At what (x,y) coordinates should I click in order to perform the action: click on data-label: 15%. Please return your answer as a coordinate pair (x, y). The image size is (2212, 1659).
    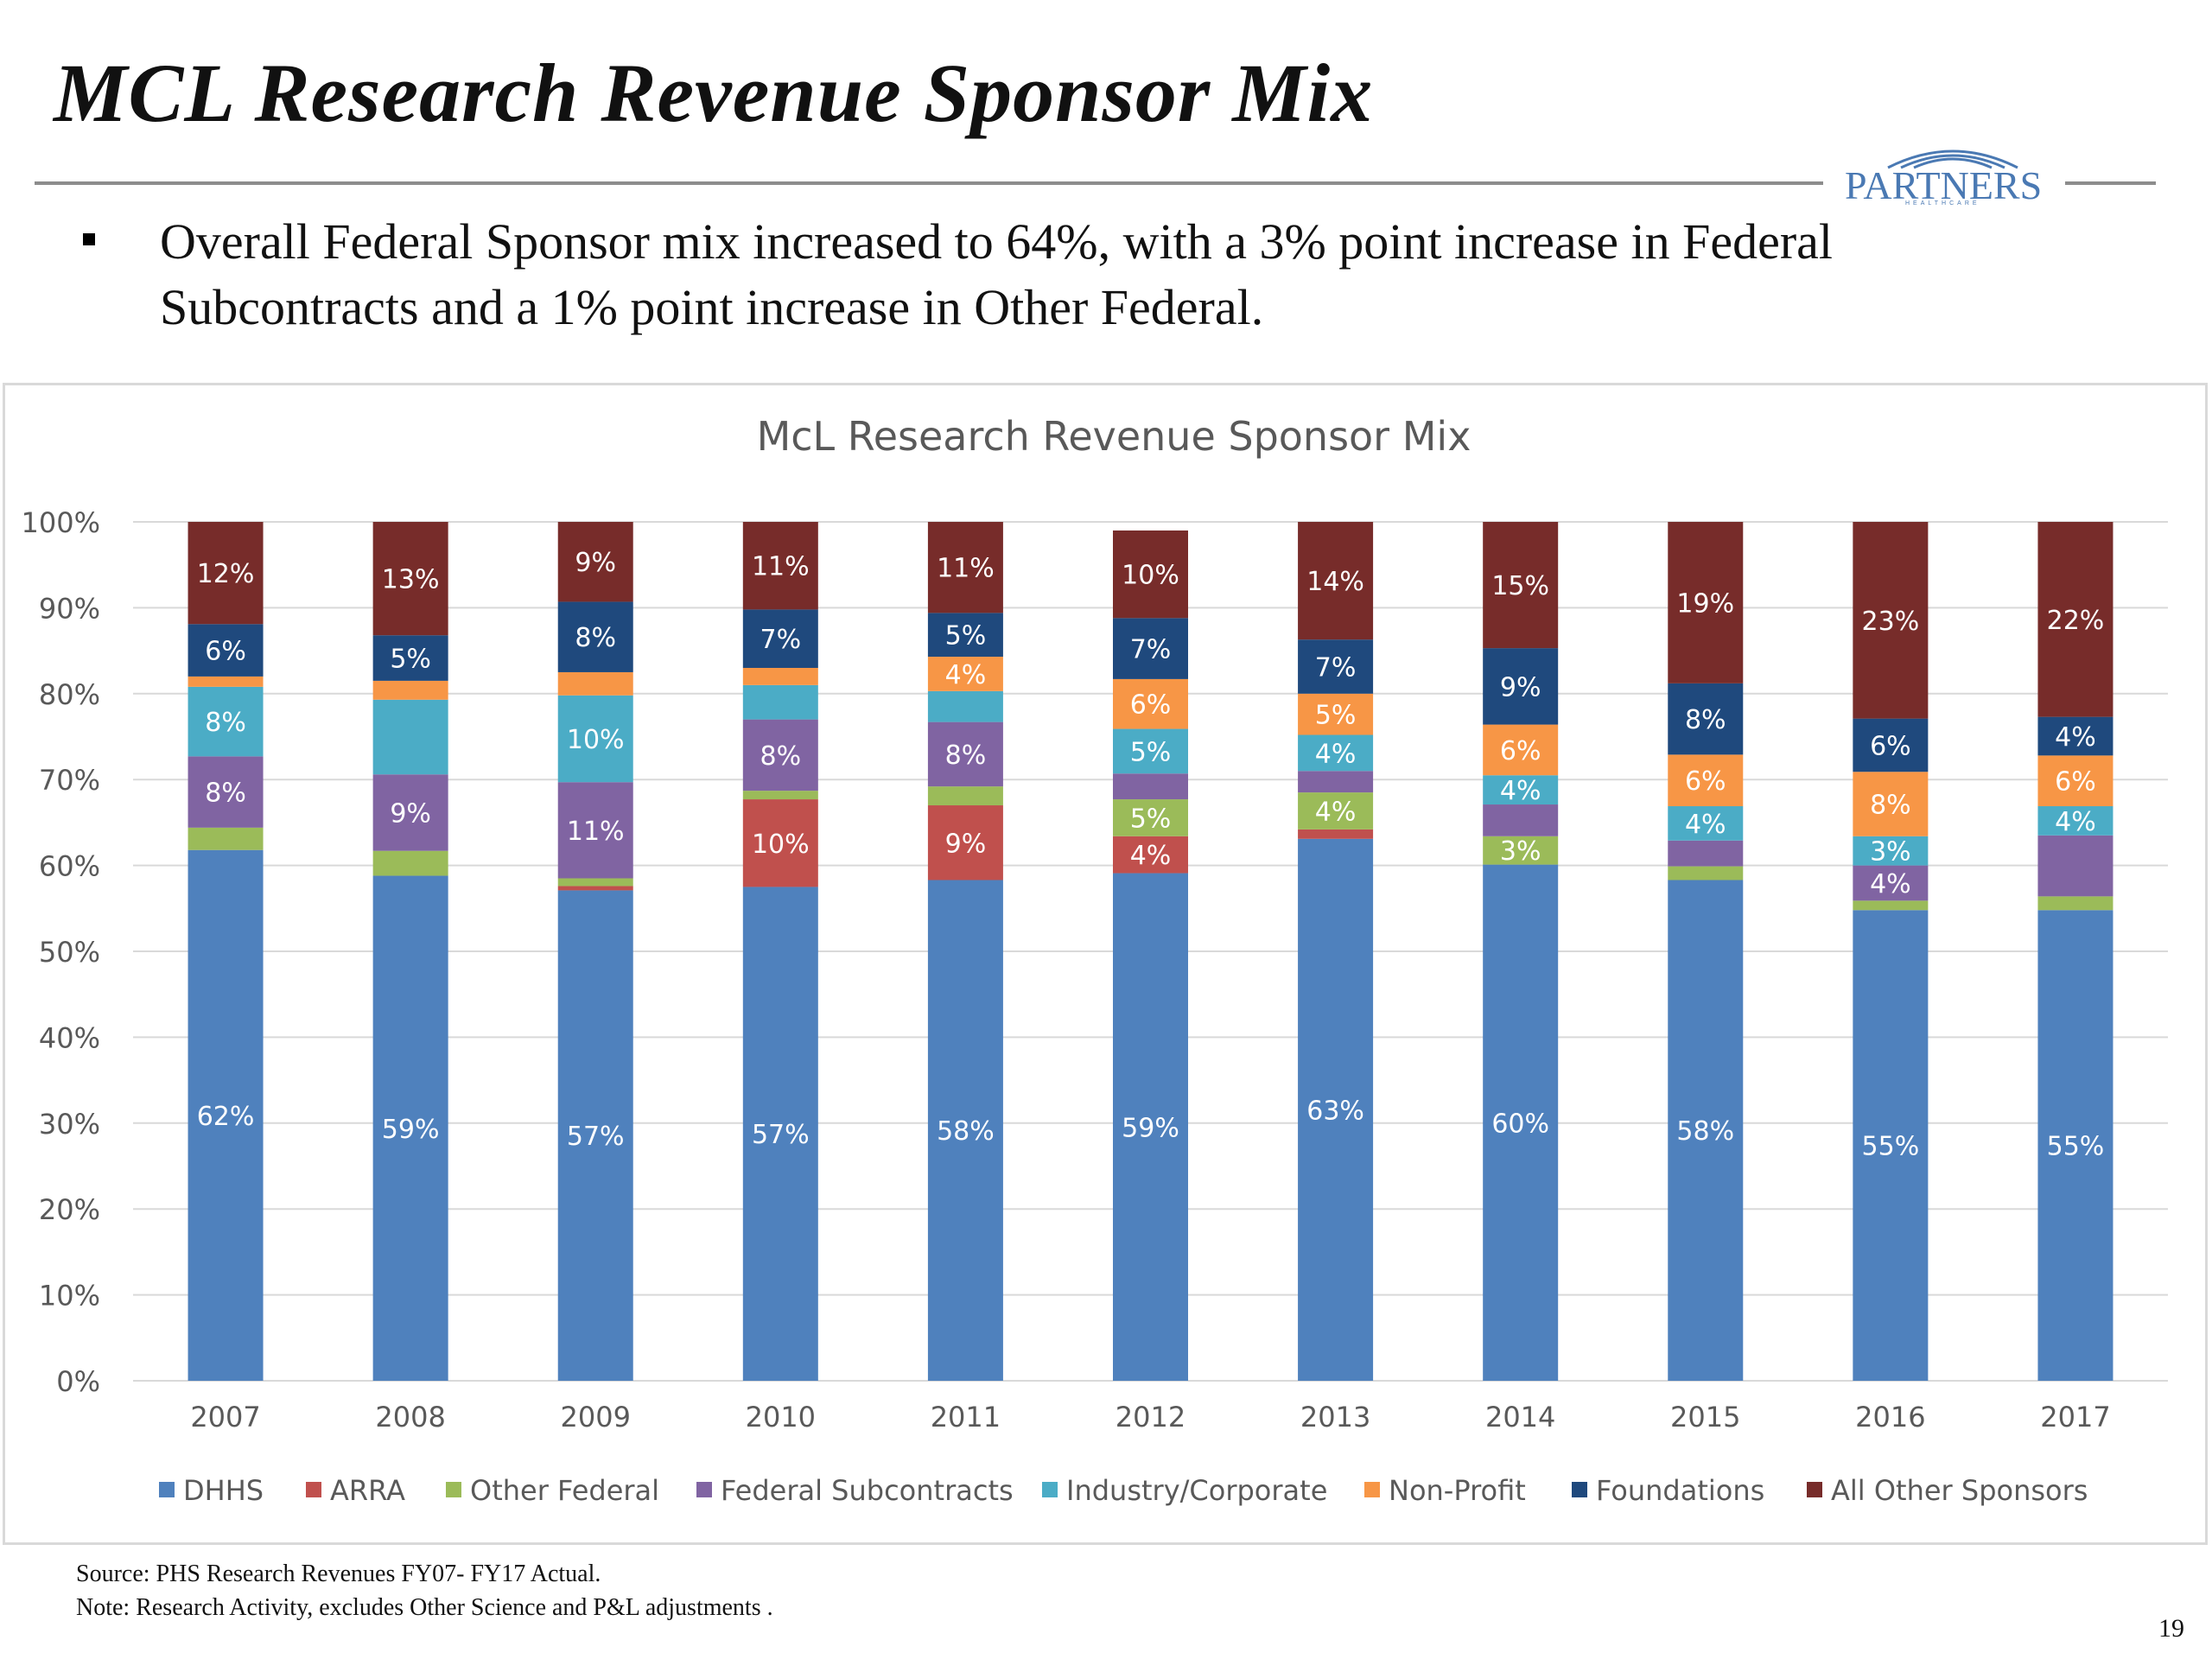
    Looking at the image, I should click on (1520, 586).